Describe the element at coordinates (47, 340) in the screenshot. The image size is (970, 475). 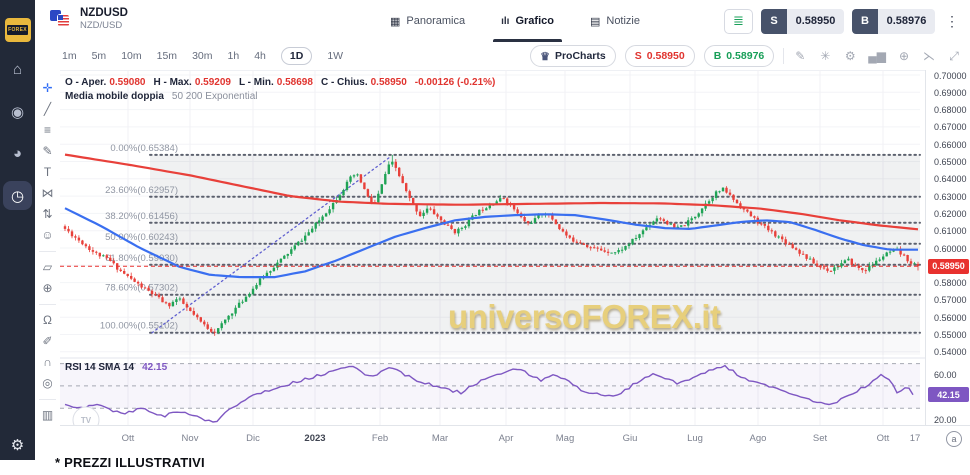
I see `draw-mode-icon: ✐` at that location.